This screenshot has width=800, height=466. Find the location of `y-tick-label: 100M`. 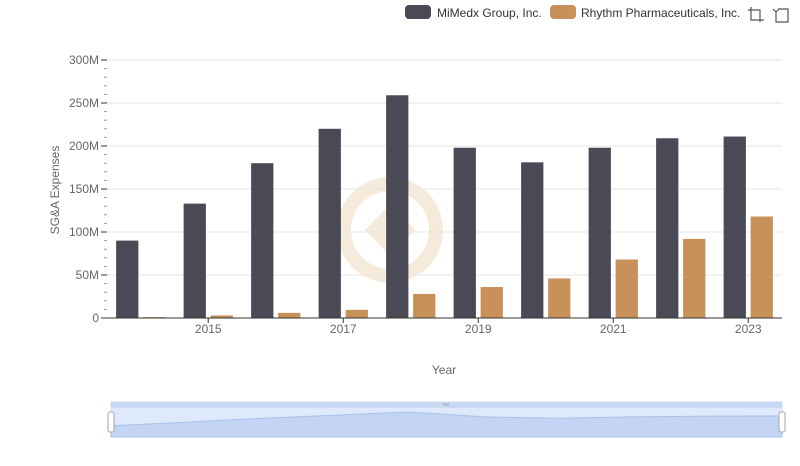

y-tick-label: 100M is located at coordinates (84, 232).